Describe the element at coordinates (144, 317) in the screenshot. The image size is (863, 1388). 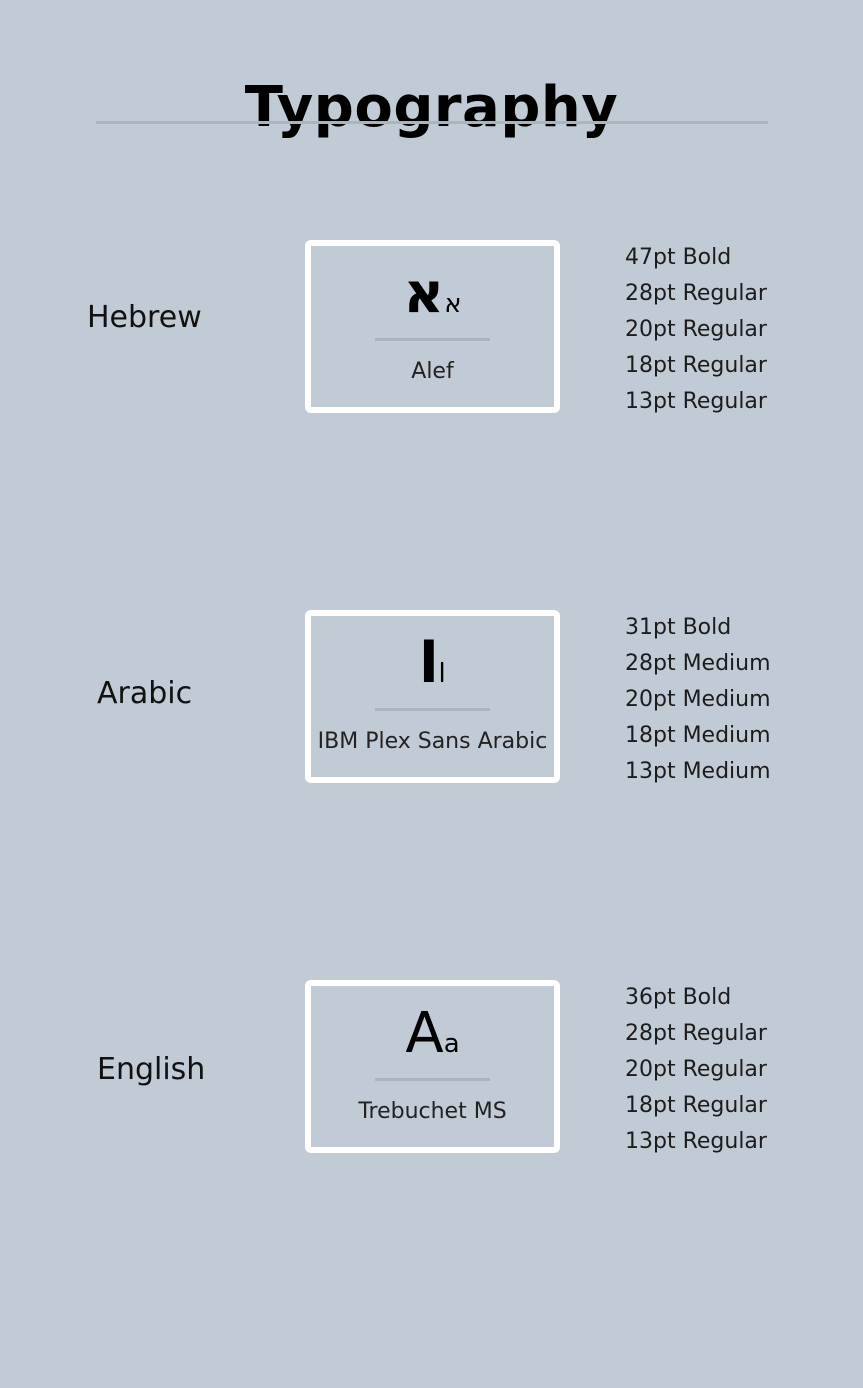
I see `language-label-hebrew: Hebrew` at that location.